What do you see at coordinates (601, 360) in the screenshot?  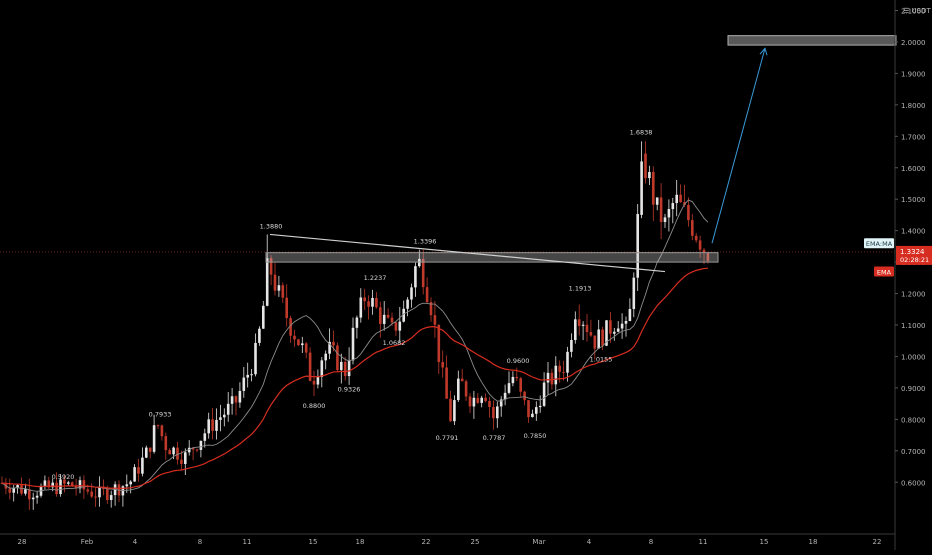 I see `price-annotation: 1.0155` at bounding box center [601, 360].